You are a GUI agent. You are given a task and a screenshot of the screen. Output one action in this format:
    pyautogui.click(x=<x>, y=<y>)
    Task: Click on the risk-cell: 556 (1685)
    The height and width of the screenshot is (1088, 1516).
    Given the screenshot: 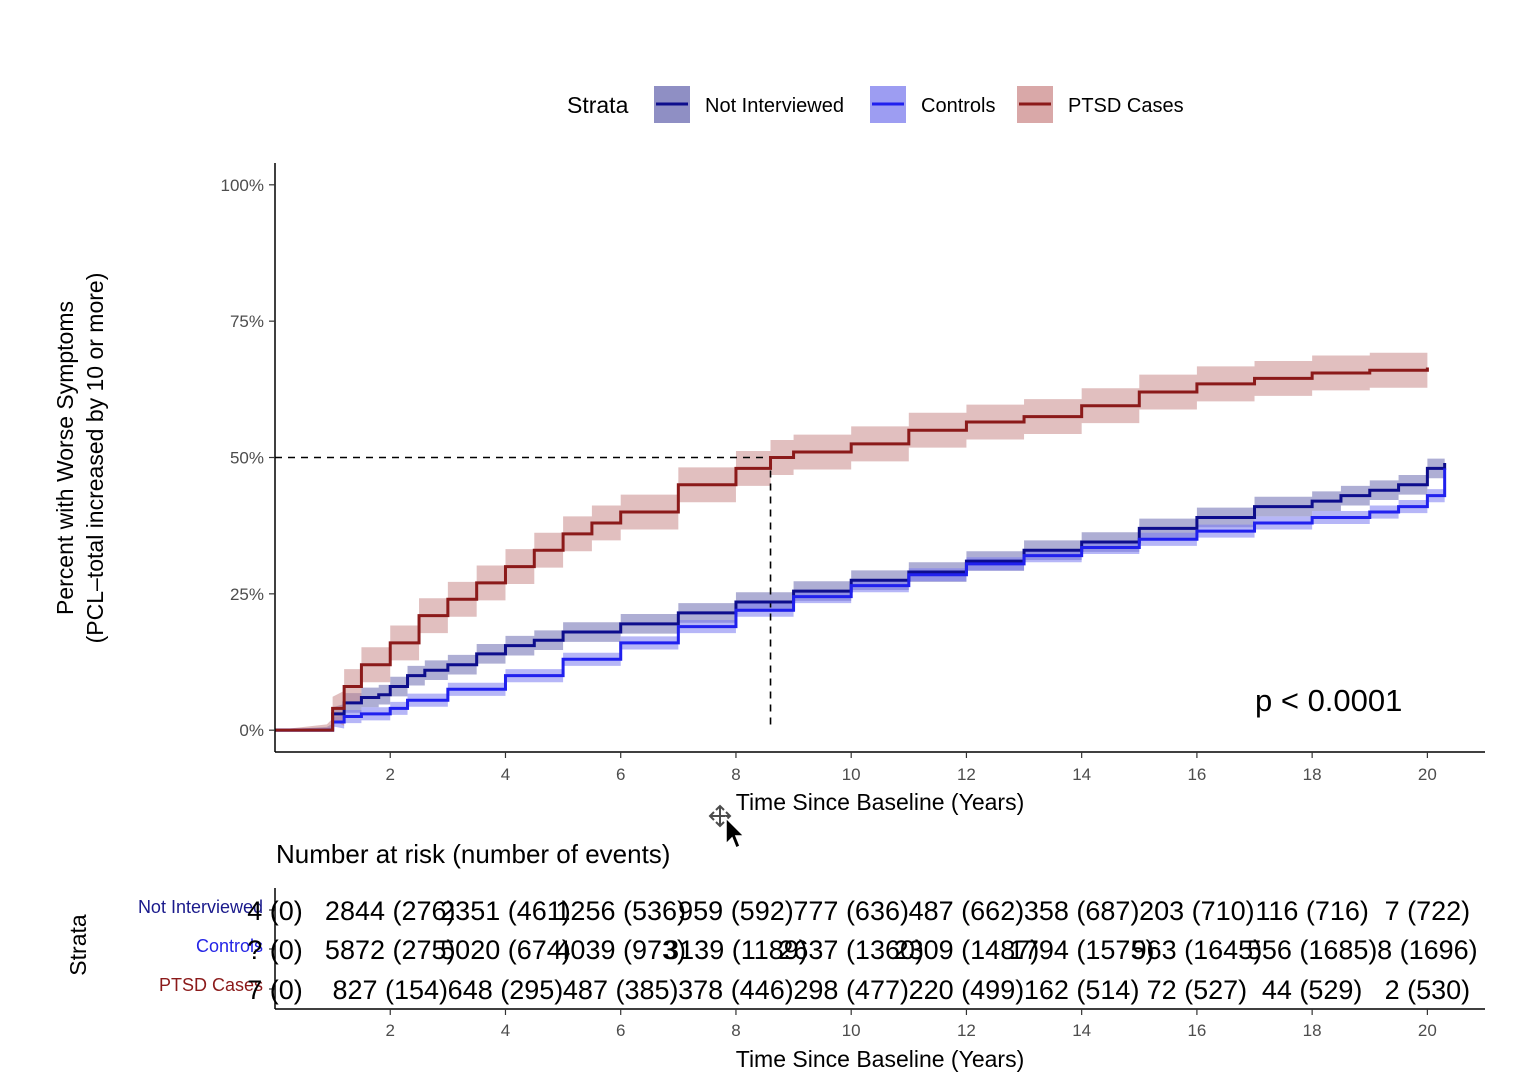 What is the action you would take?
    pyautogui.click(x=1312, y=950)
    